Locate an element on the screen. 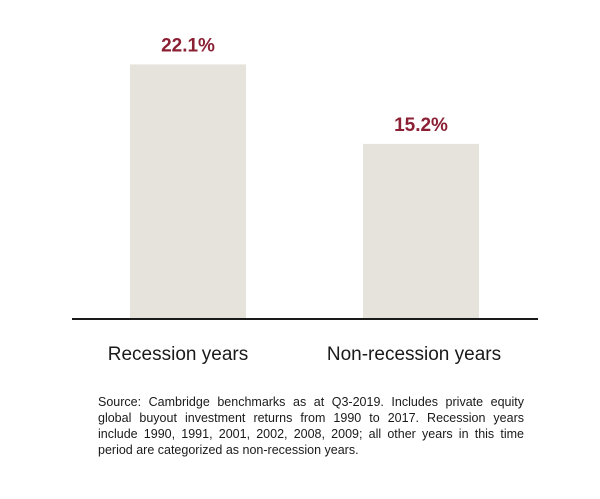 This screenshot has width=600, height=499. category-label-1: Recession years is located at coordinates (178, 354).